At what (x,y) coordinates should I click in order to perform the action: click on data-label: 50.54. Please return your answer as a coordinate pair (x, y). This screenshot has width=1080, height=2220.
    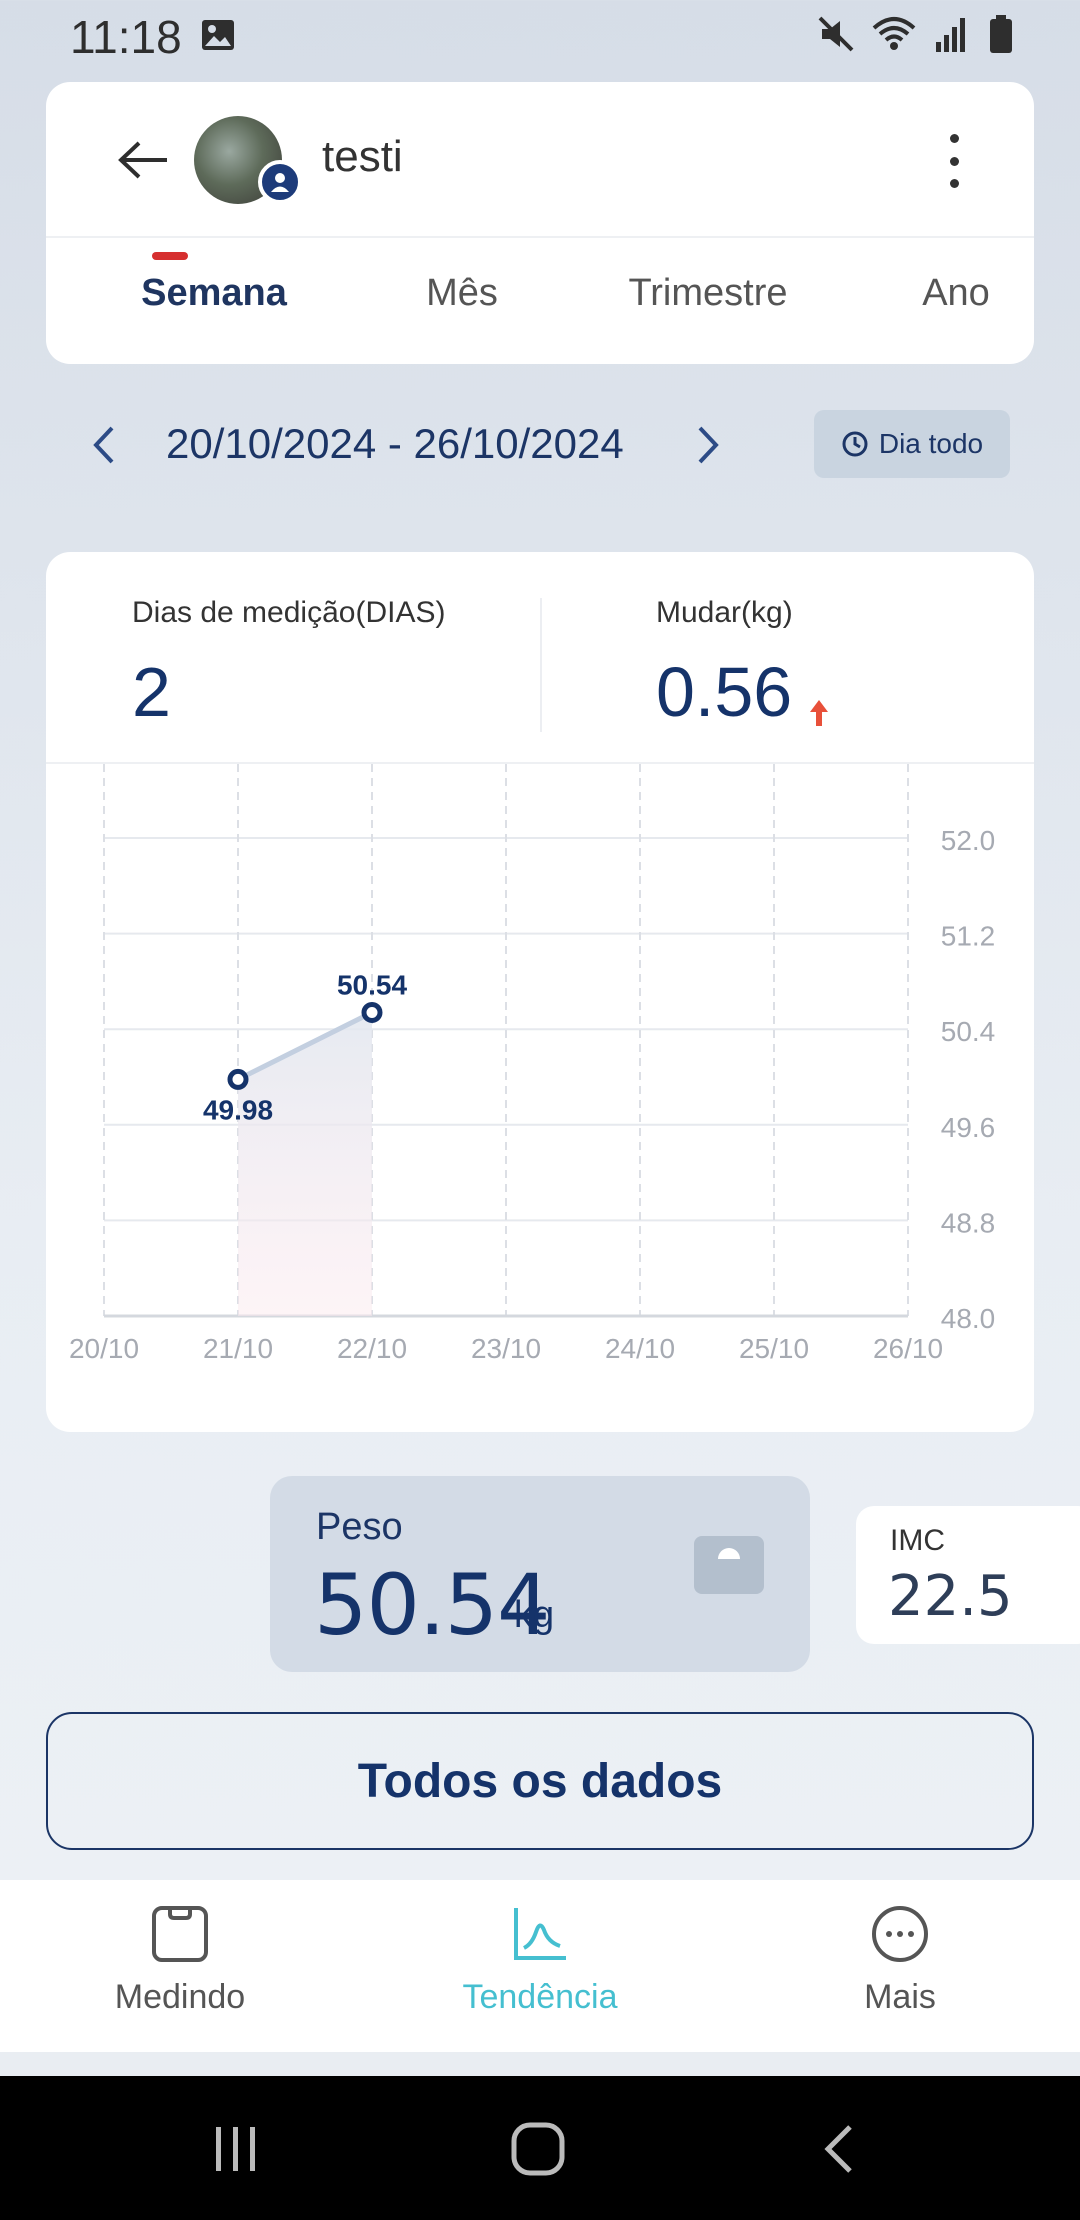
    Looking at the image, I should click on (372, 984).